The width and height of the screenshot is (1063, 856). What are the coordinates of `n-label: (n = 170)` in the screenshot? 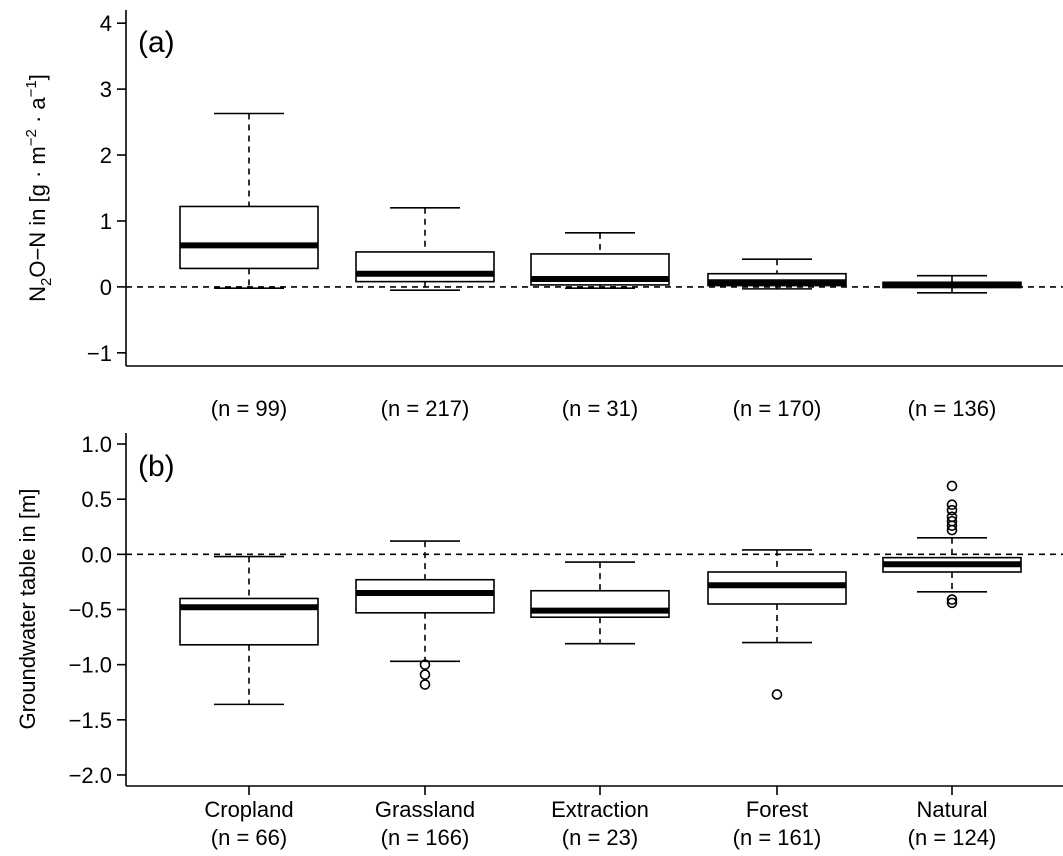 It's located at (777, 408).